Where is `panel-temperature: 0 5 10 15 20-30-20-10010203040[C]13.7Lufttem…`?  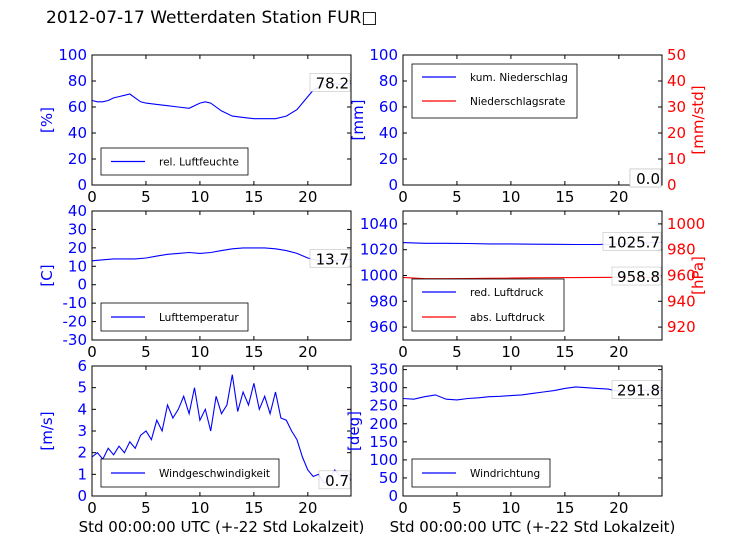
panel-temperature: 0 5 10 15 20-30-20-10010203040[C]13.7Lufttem… is located at coordinates (195, 281).